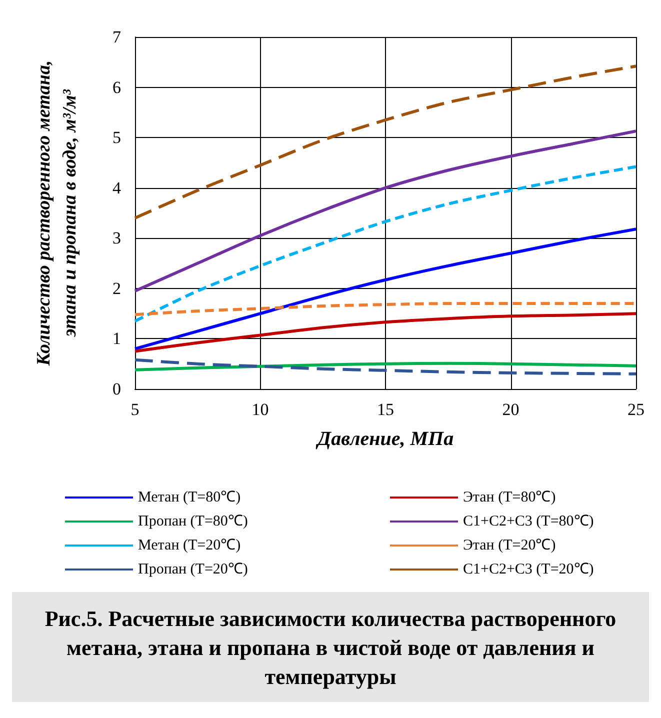  I want to click on legend-label: Этан (Т=80℃), so click(509, 498).